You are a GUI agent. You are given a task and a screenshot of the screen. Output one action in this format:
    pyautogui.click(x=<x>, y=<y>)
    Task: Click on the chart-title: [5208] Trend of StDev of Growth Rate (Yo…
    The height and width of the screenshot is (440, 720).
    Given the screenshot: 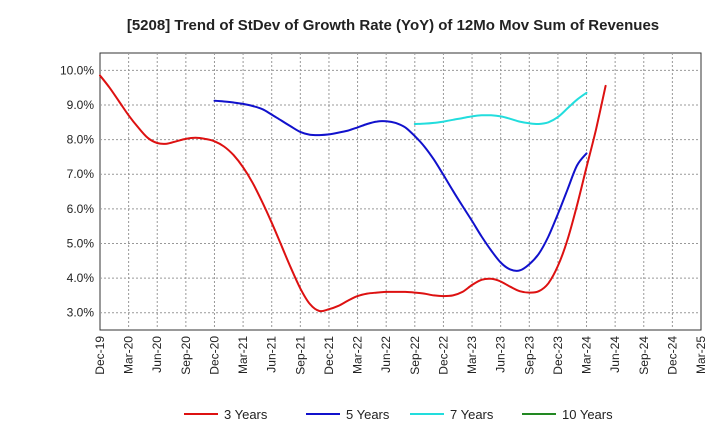 What is the action you would take?
    pyautogui.click(x=393, y=25)
    